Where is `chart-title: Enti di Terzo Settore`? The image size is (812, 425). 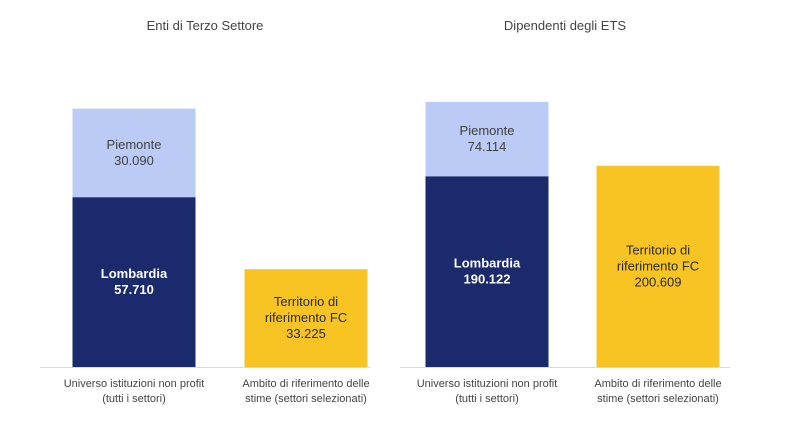 chart-title: Enti di Terzo Settore is located at coordinates (205, 25).